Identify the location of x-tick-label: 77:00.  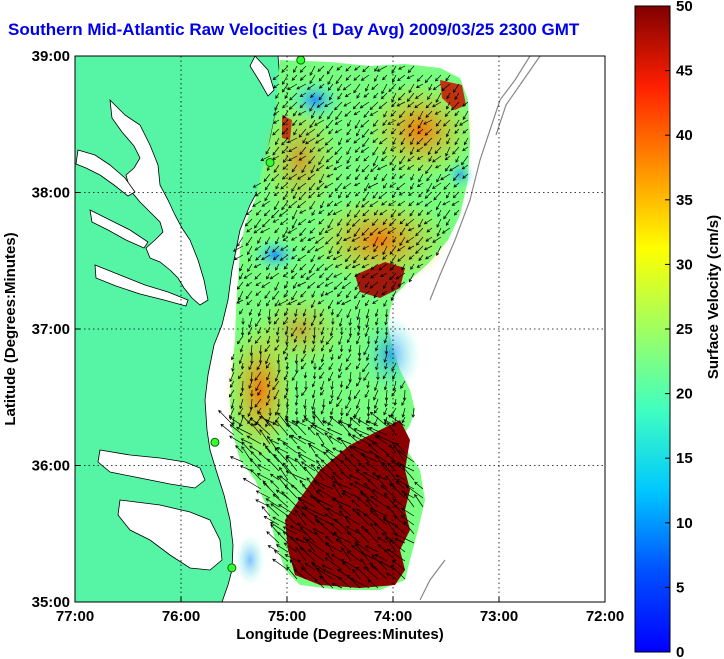
(75, 616).